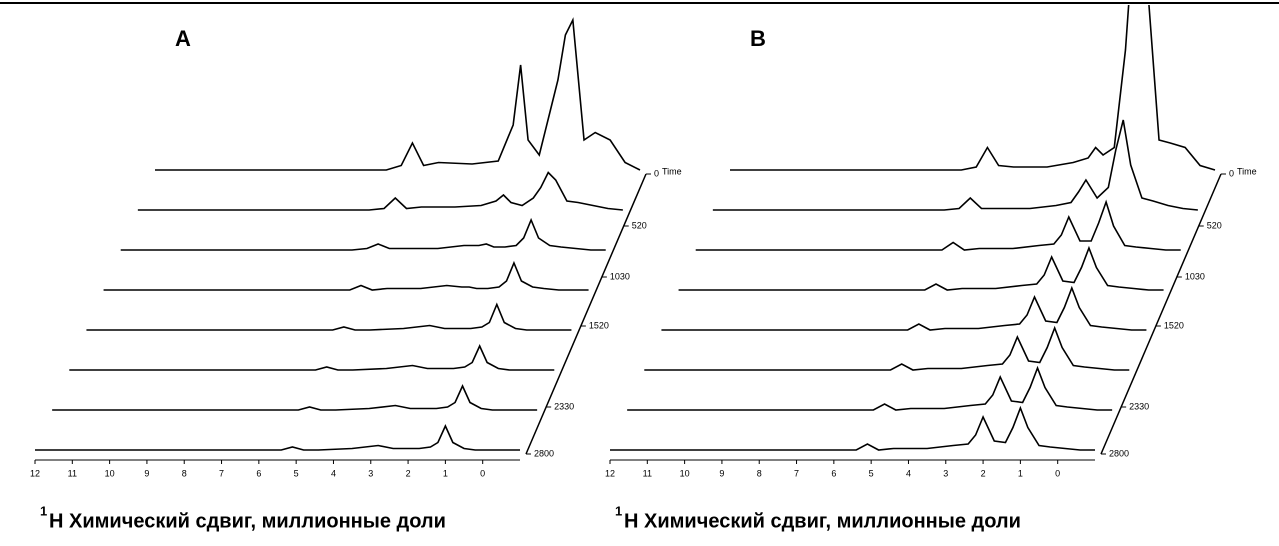 Image resolution: width=1279 pixels, height=546 pixels. I want to click on panel-title: B, so click(758, 38).